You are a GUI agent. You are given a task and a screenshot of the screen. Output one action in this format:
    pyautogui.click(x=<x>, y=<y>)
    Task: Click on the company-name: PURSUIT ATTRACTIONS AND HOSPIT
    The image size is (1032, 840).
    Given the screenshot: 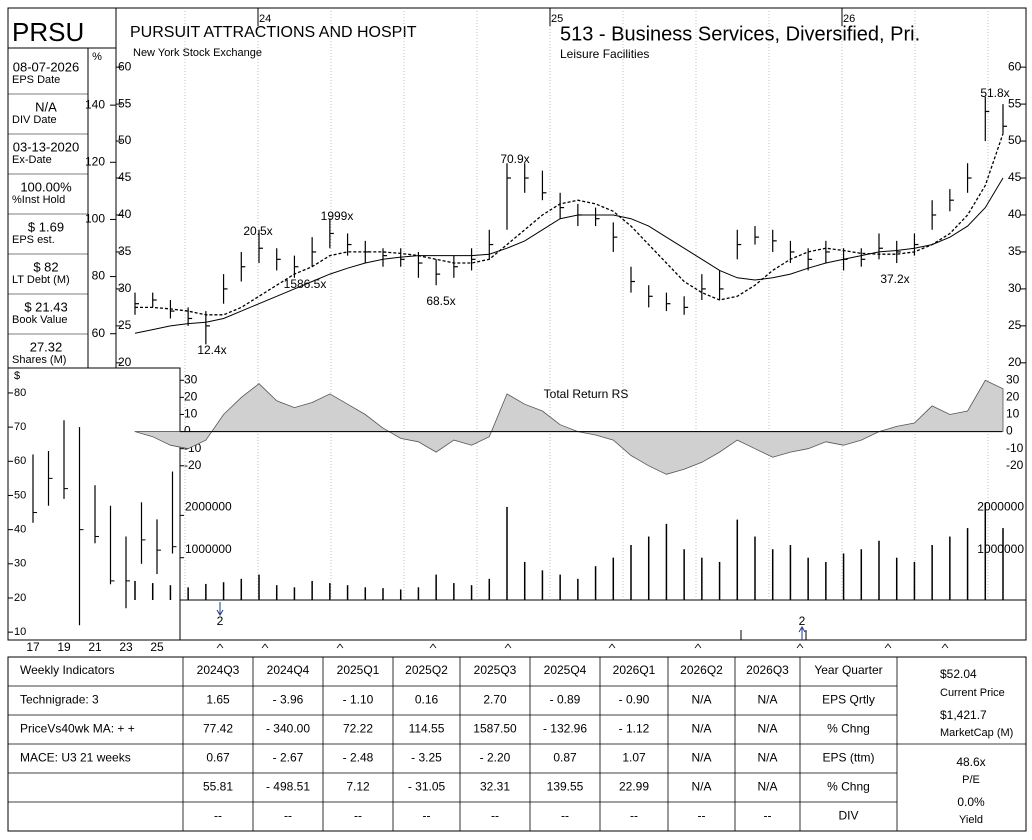 What is the action you would take?
    pyautogui.click(x=273, y=32)
    